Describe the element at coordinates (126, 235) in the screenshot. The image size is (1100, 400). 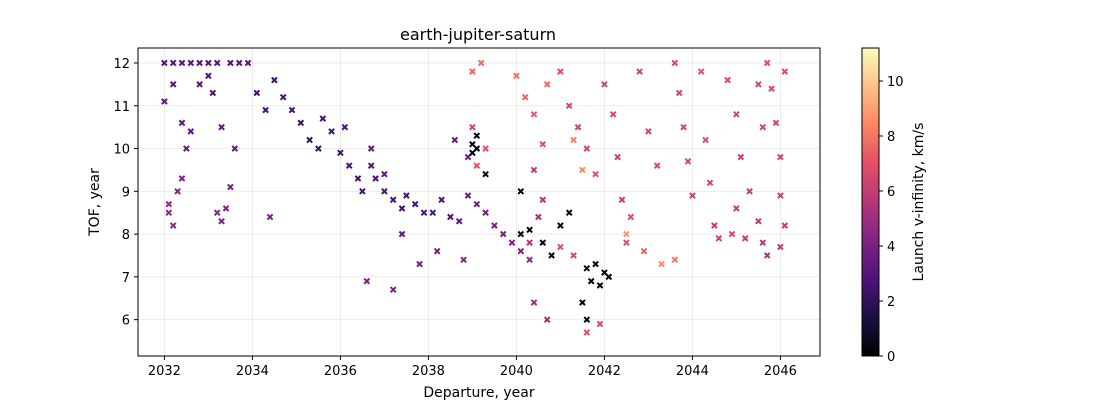
I see `y-tick-label: 8` at that location.